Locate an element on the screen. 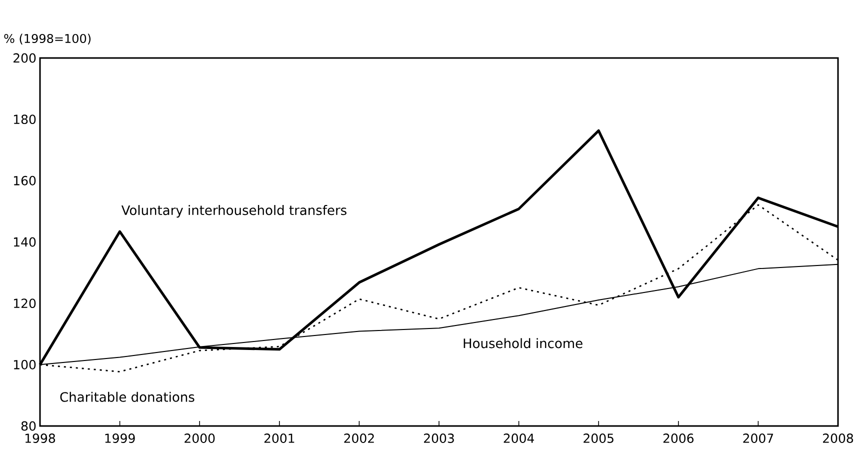 The height and width of the screenshot is (456, 864). y-tick-label: 140 is located at coordinates (25, 242).